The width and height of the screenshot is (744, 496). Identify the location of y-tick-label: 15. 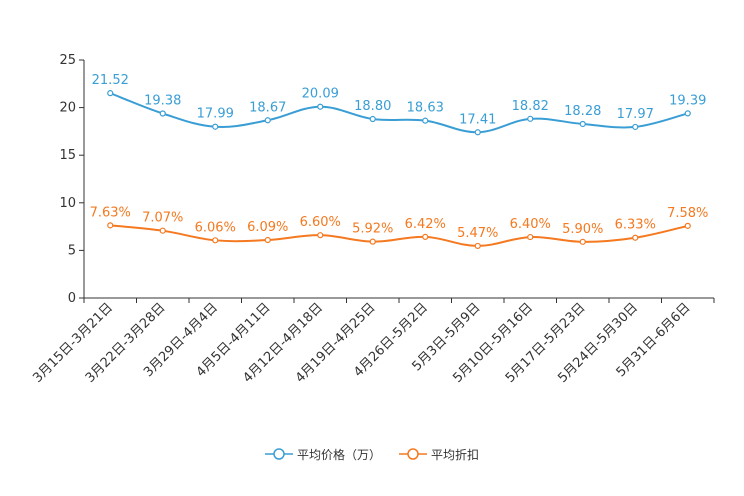
(67, 155).